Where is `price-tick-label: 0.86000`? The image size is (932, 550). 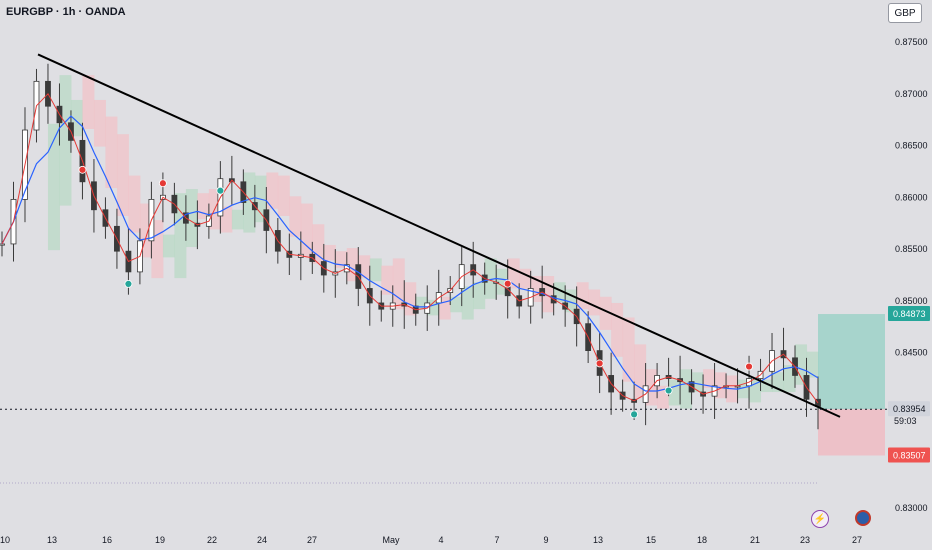 price-tick-label: 0.86000 is located at coordinates (911, 197).